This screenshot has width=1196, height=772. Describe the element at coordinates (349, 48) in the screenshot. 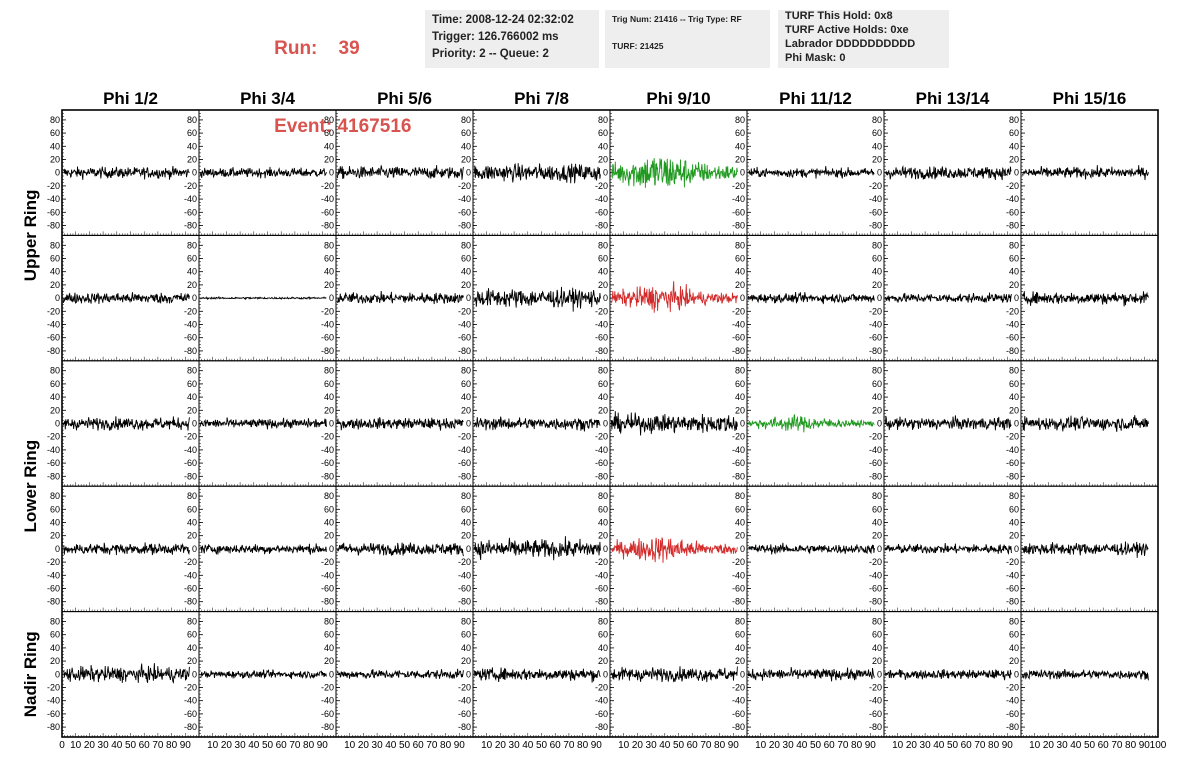

I see `run-value: 39` at that location.